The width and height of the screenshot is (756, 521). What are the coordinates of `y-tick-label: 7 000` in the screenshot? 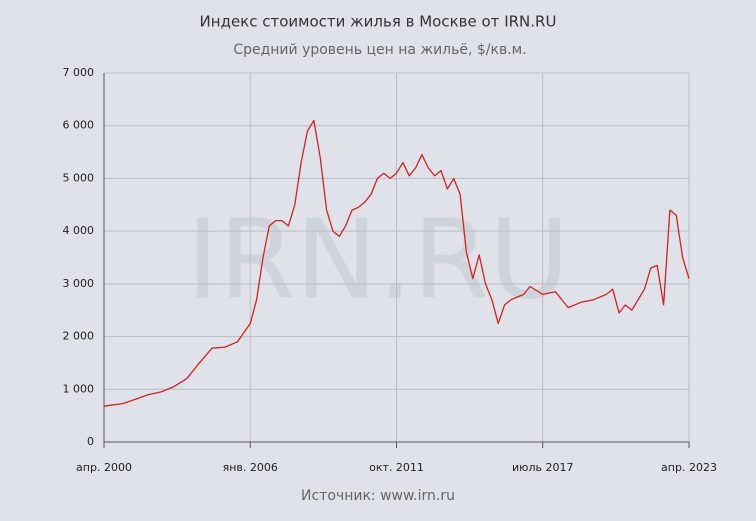 It's located at (79, 72).